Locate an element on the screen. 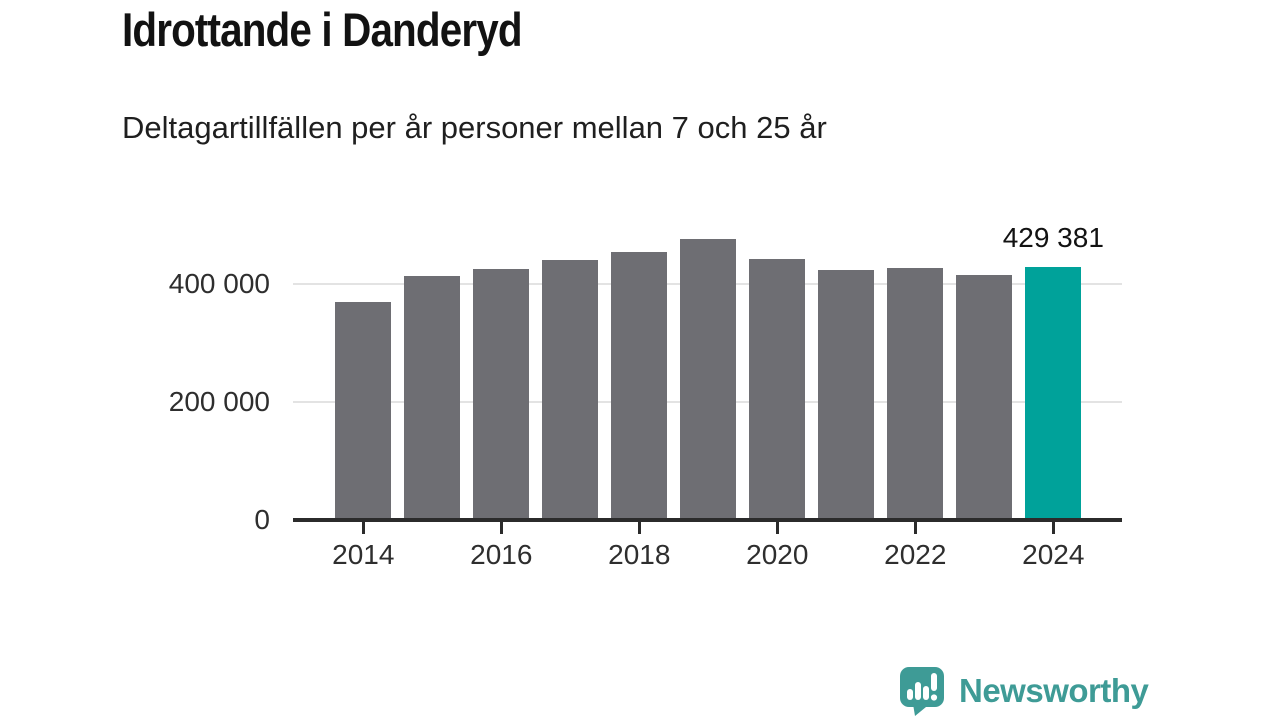 This screenshot has height=720, width=1280. x-tick-label-2014: 2014 is located at coordinates (363, 554).